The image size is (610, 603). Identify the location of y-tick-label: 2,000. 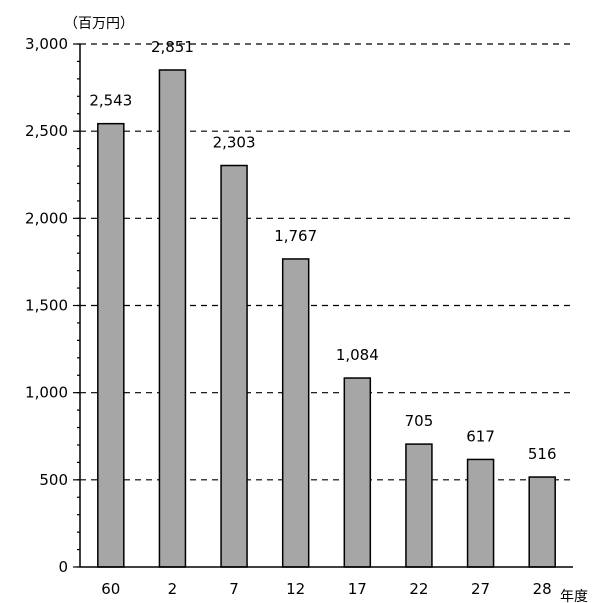
(46, 218).